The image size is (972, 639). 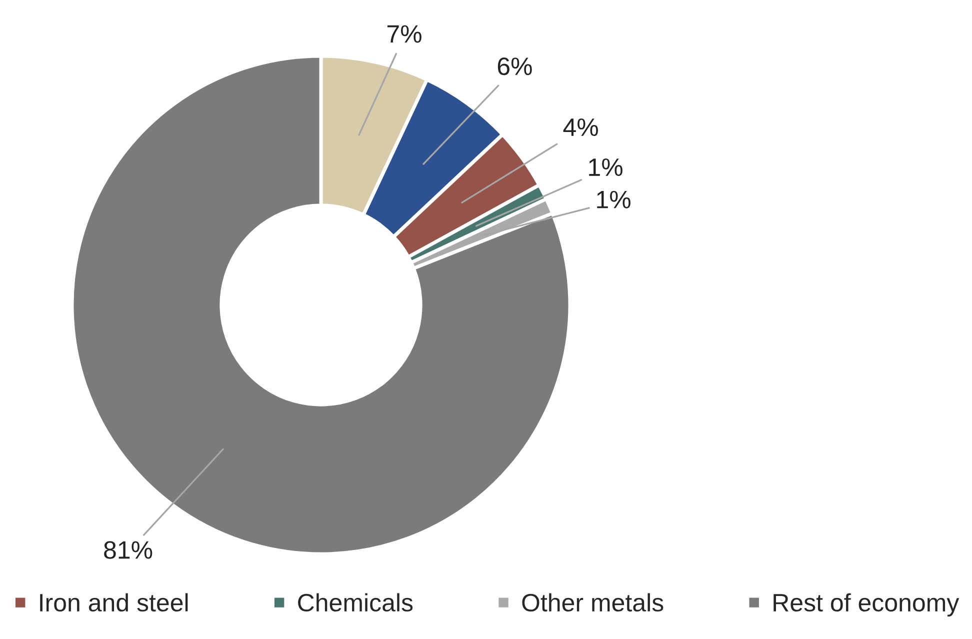 I want to click on data-label: 7%, so click(x=404, y=34).